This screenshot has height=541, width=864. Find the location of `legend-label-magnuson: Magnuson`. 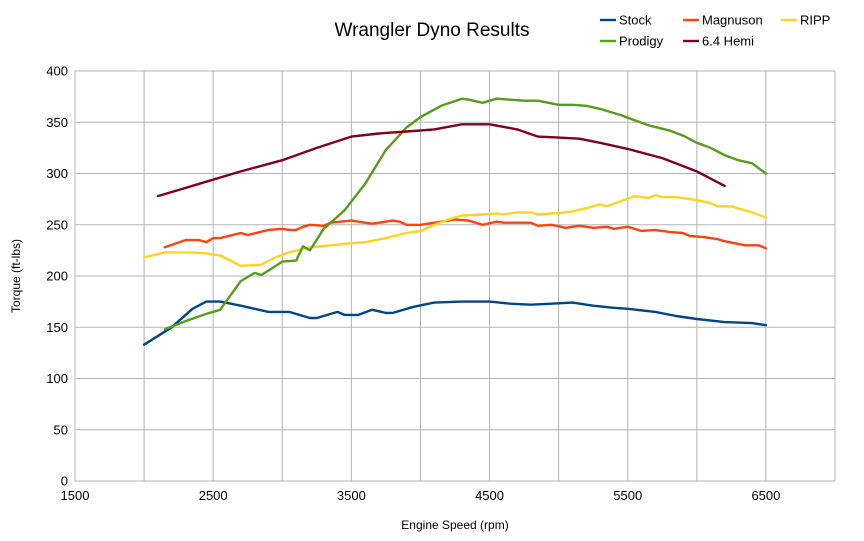

legend-label-magnuson: Magnuson is located at coordinates (732, 20).